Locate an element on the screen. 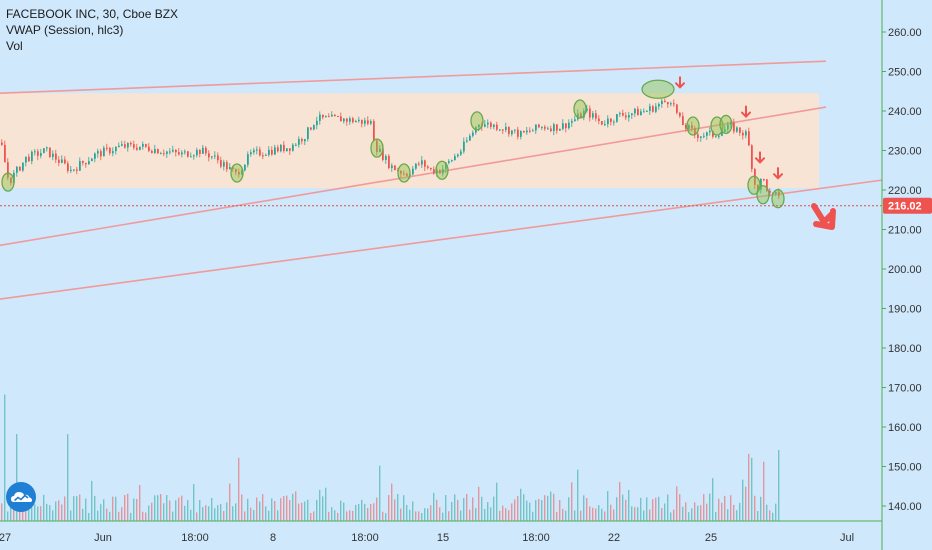 The image size is (932, 550). price-tick-label: 200.00 is located at coordinates (905, 270).